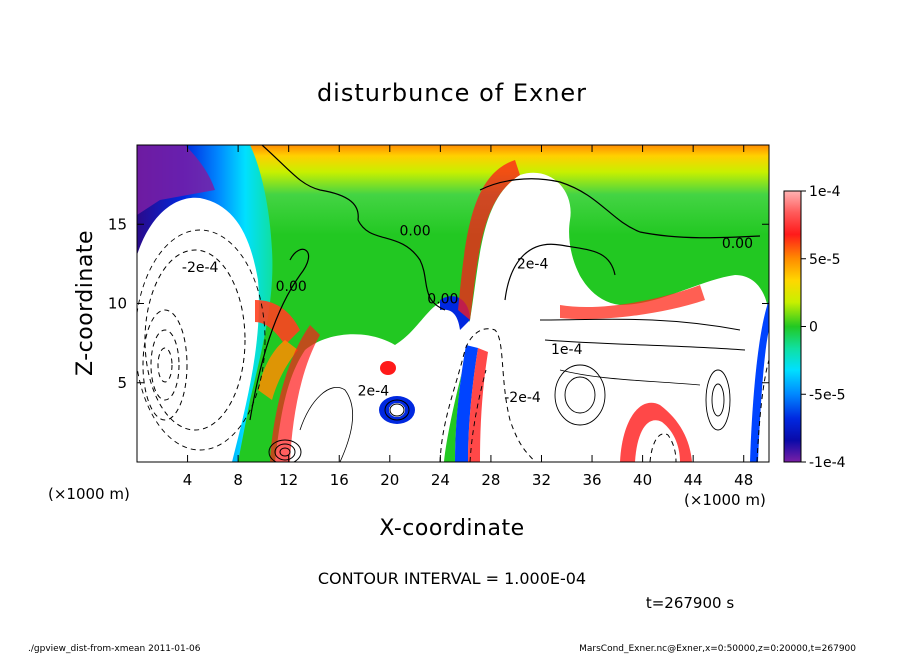  What do you see at coordinates (188, 480) in the screenshot?
I see `x-tick-label: 4` at bounding box center [188, 480].